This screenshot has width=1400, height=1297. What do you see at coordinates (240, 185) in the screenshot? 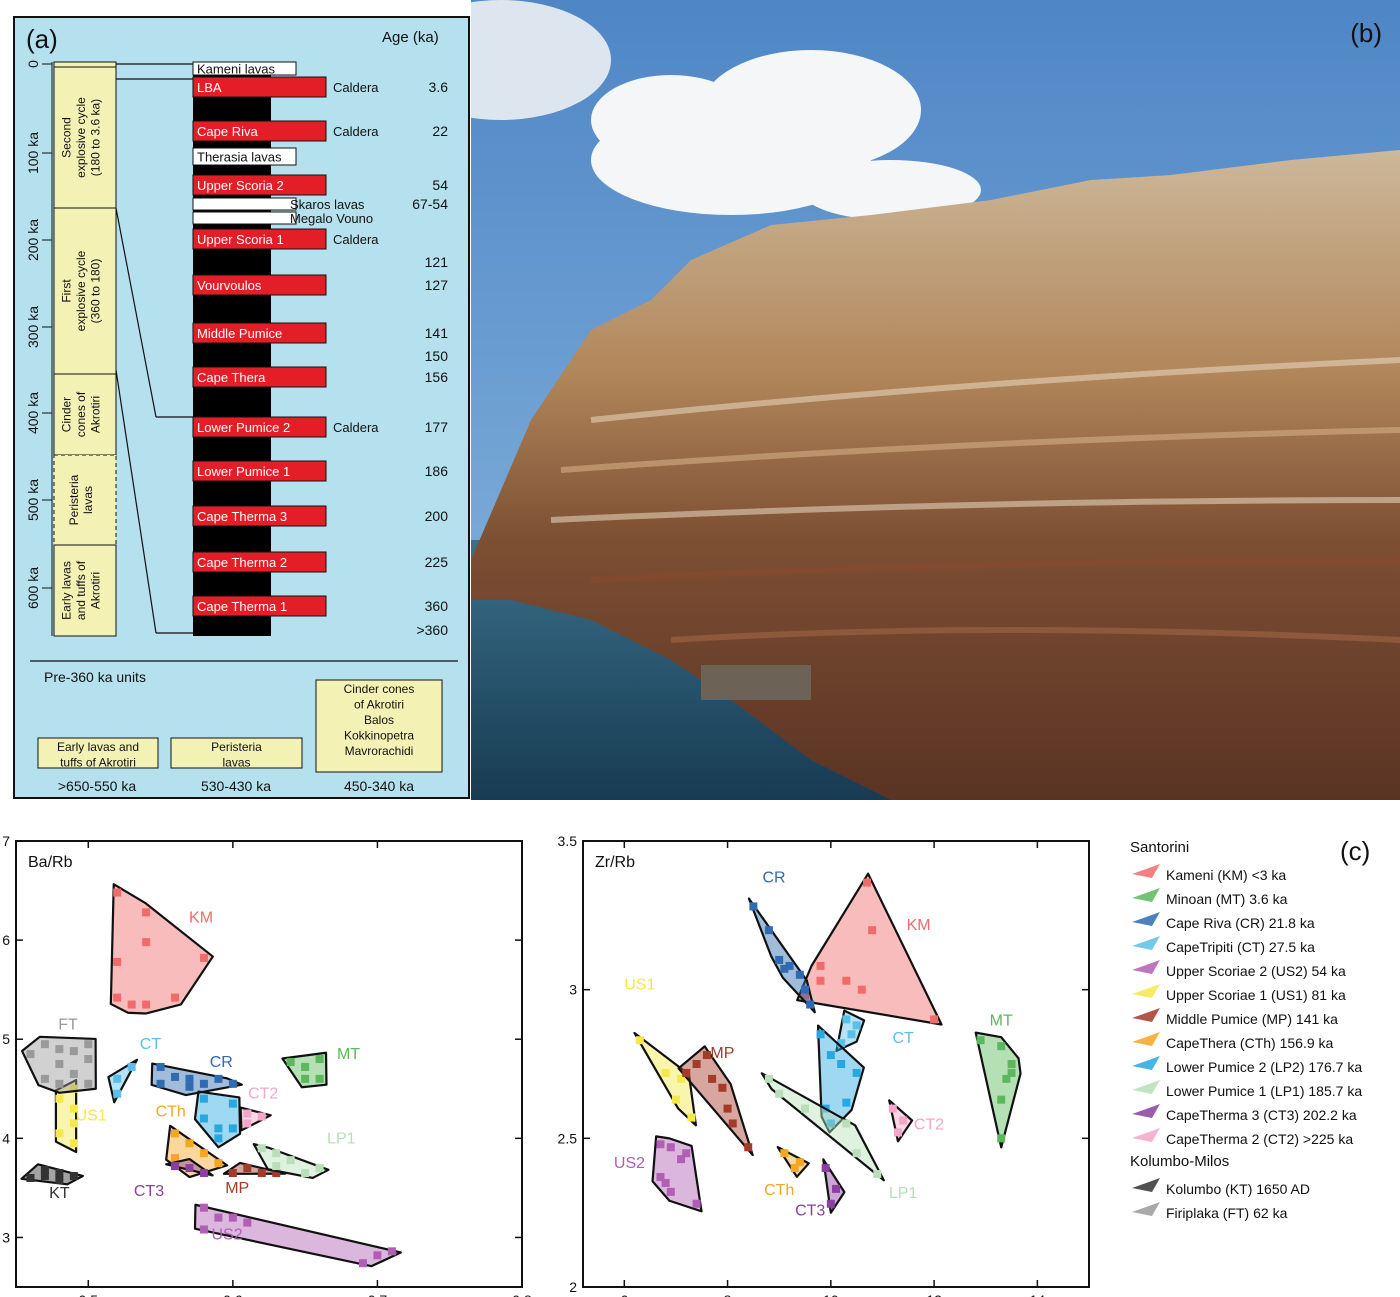
I see `eruption-label: Upper Scoria 2` at bounding box center [240, 185].